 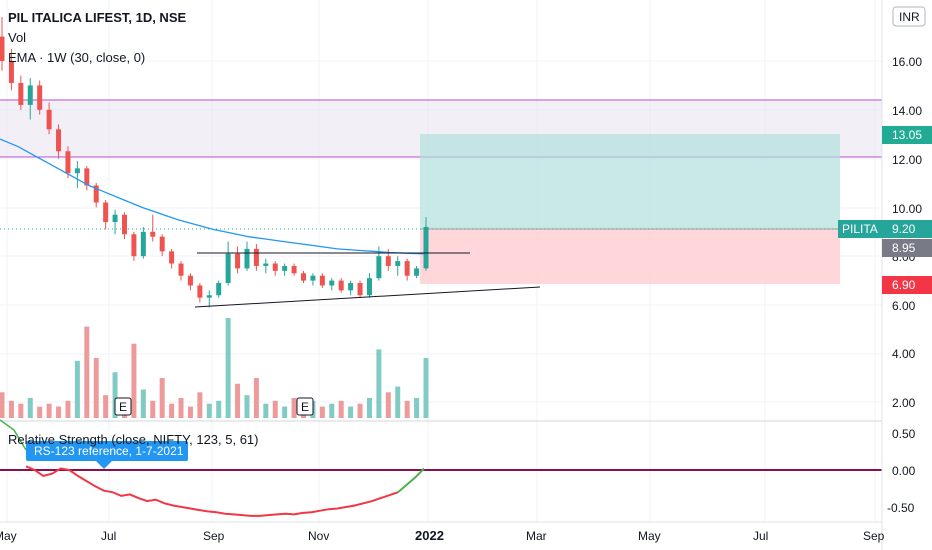 I want to click on rs-tick: 0.50, so click(x=904, y=434).